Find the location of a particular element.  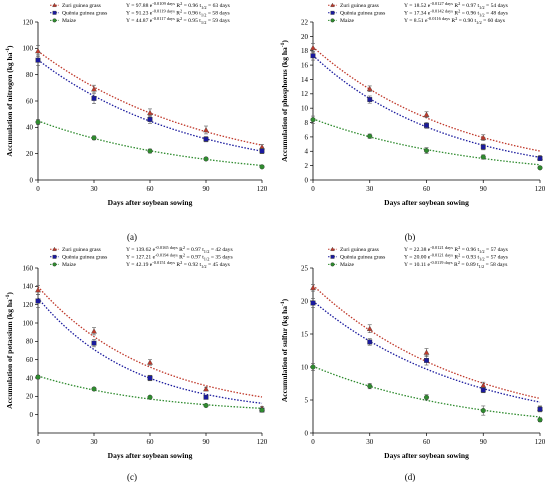

y-tick-label: 40 is located at coordinates (30, 128).